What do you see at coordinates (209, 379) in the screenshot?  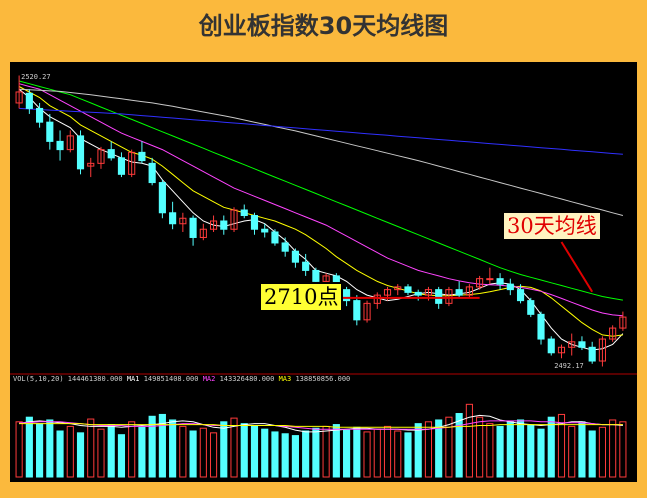 I see `ma2-label: MA2` at bounding box center [209, 379].